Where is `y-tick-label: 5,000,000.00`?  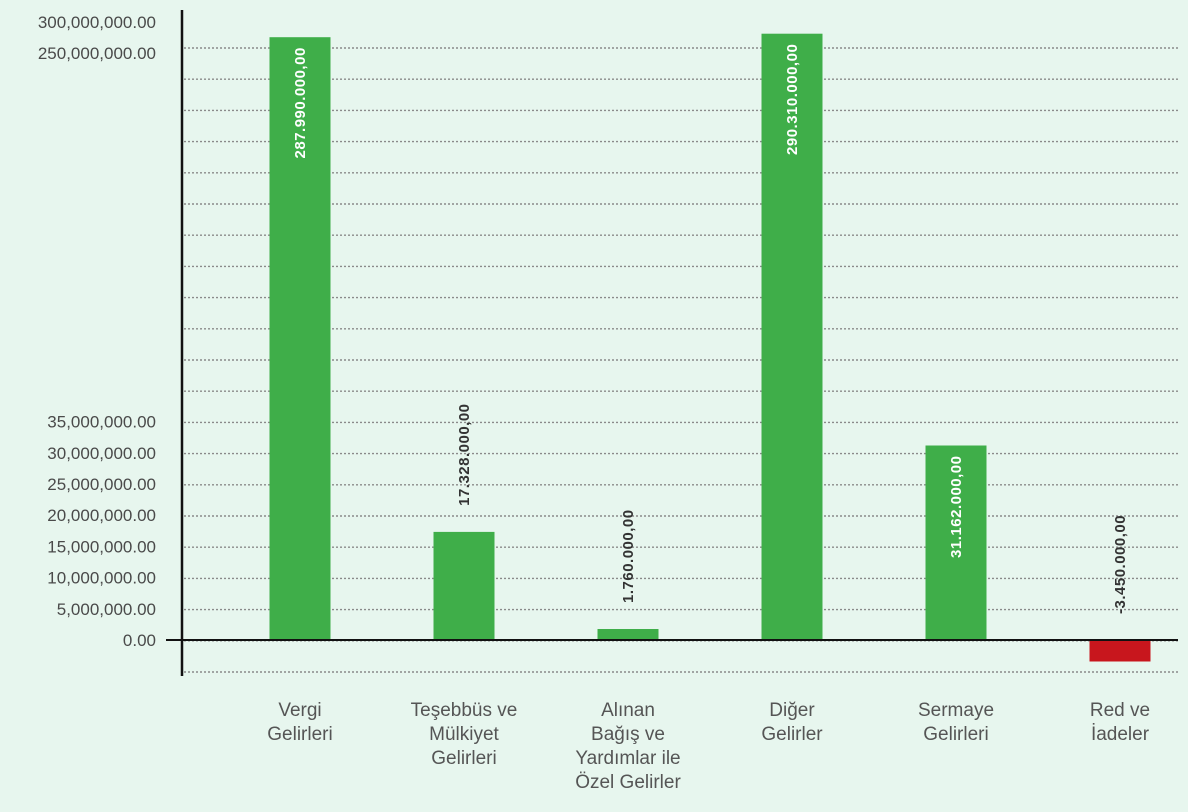
y-tick-label: 5,000,000.00 is located at coordinates (106, 609).